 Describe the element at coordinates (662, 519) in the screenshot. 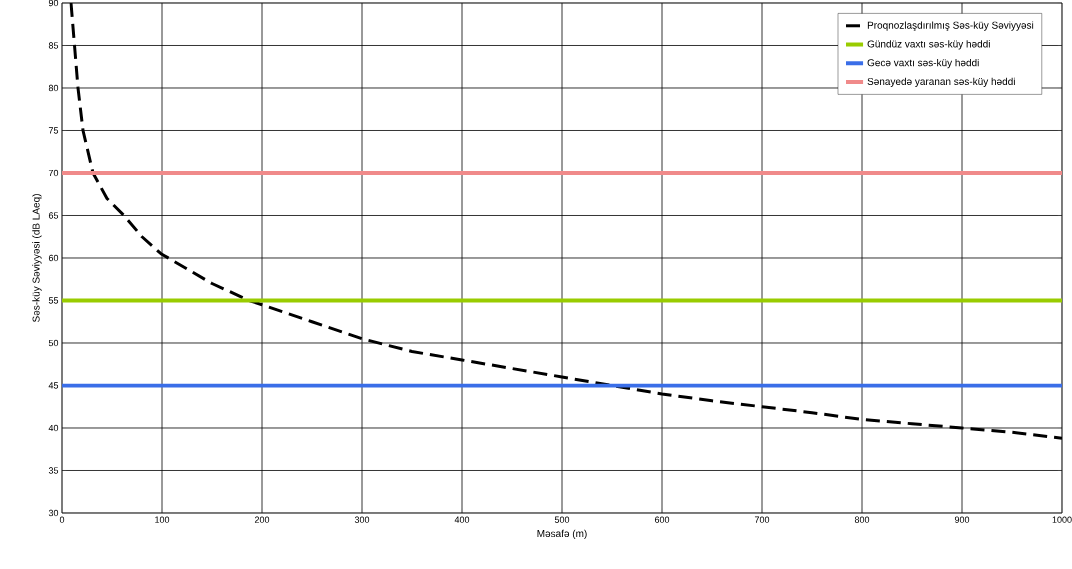

I see `x-tick-label: 600` at that location.